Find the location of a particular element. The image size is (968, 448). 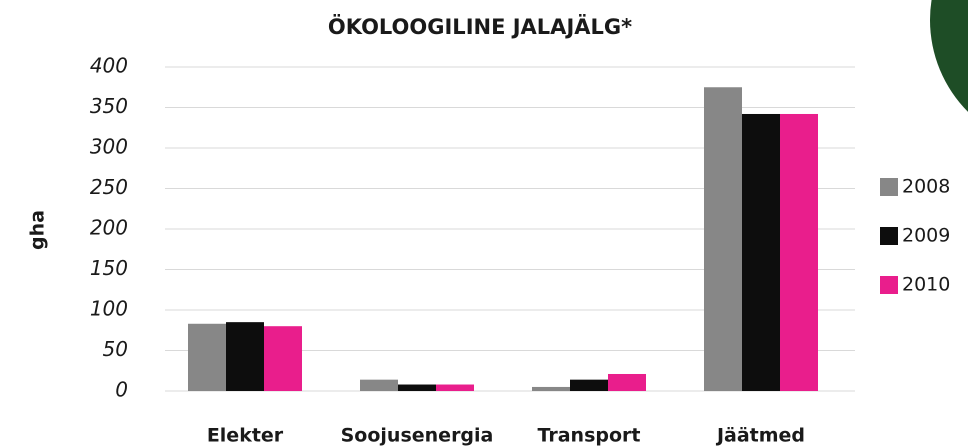

y-axis-label: gha is located at coordinates (38, 230).